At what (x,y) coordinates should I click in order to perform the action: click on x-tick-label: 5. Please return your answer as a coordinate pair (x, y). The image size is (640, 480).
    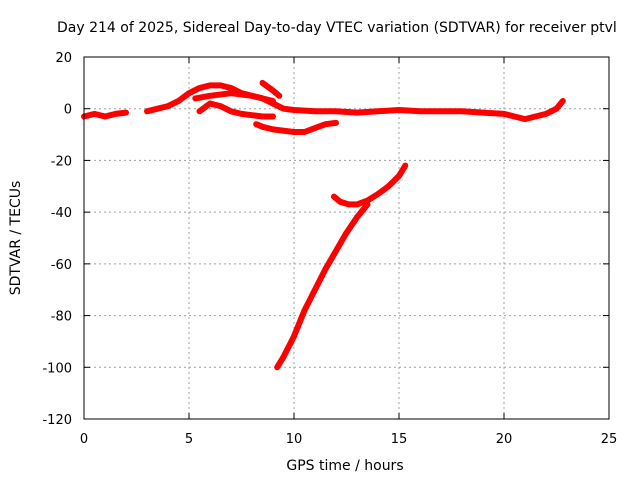
    Looking at the image, I should click on (189, 439).